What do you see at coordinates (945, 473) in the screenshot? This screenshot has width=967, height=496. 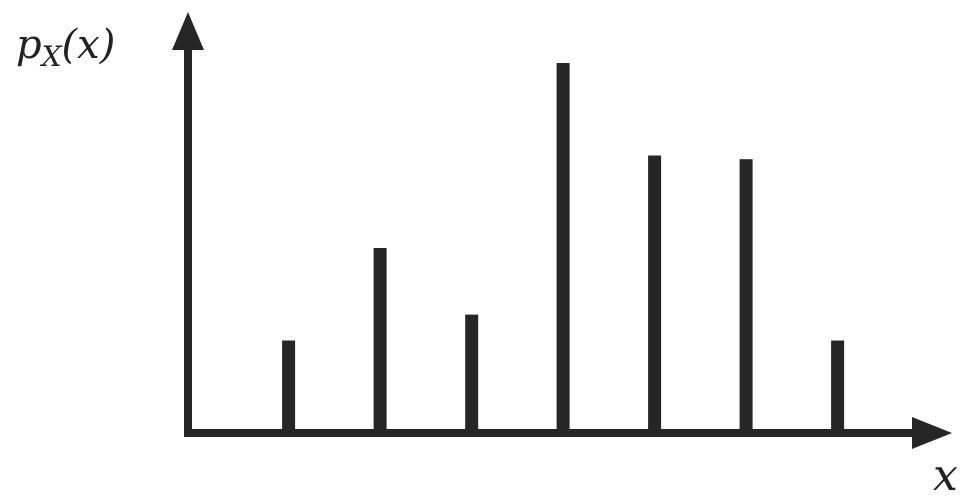 I see `x-axis-label: x` at bounding box center [945, 473].